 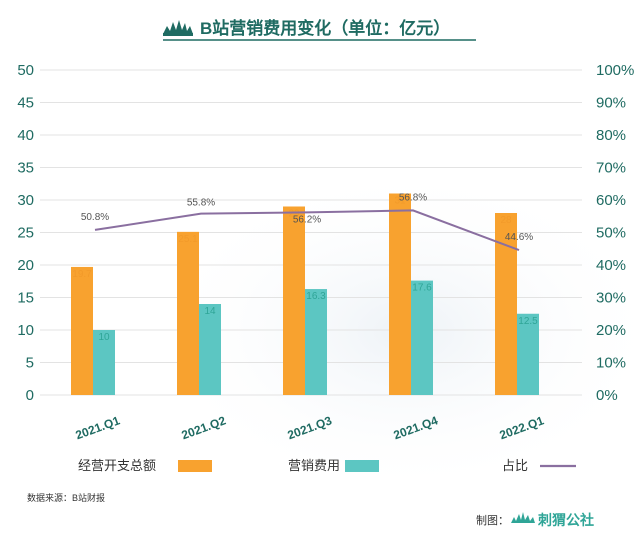 What do you see at coordinates (178, 28) in the screenshot?
I see `hedgehog-logo-icon` at bounding box center [178, 28].